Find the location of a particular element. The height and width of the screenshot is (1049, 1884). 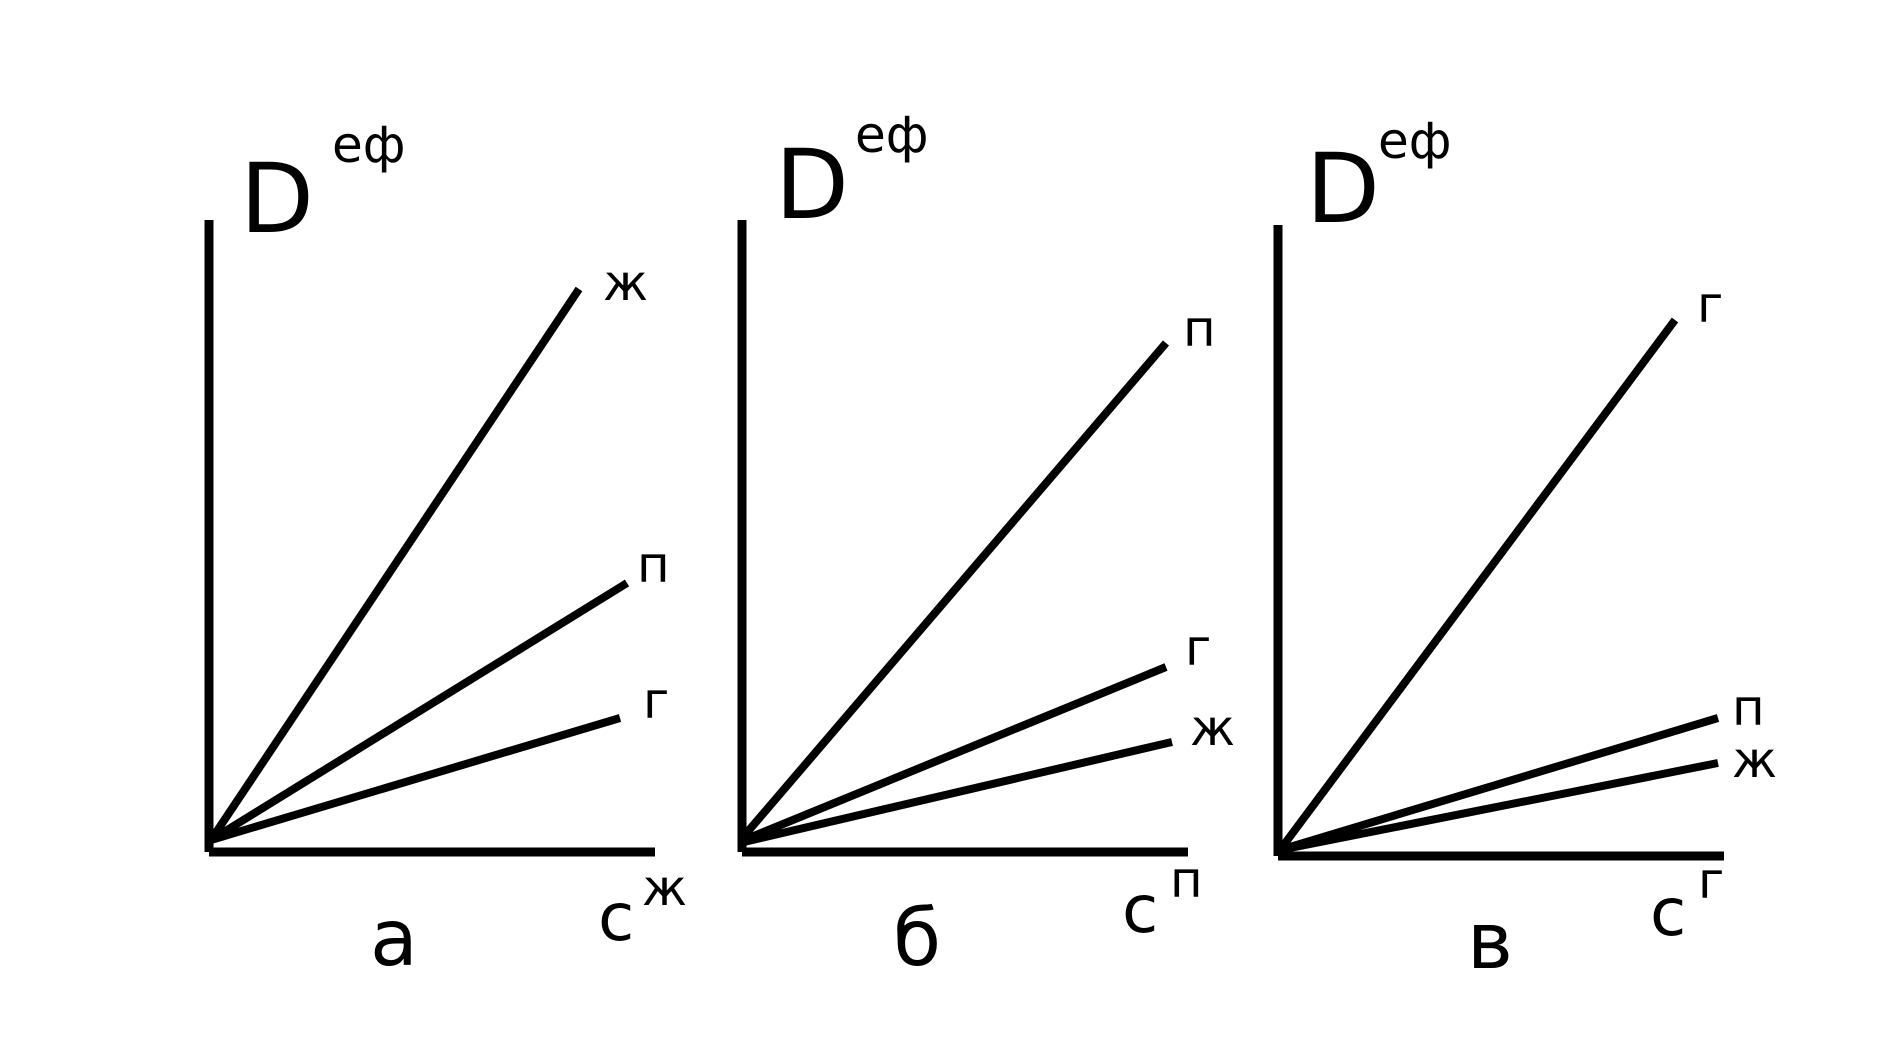

panel-a-line-1-label: ж is located at coordinates (625, 283).